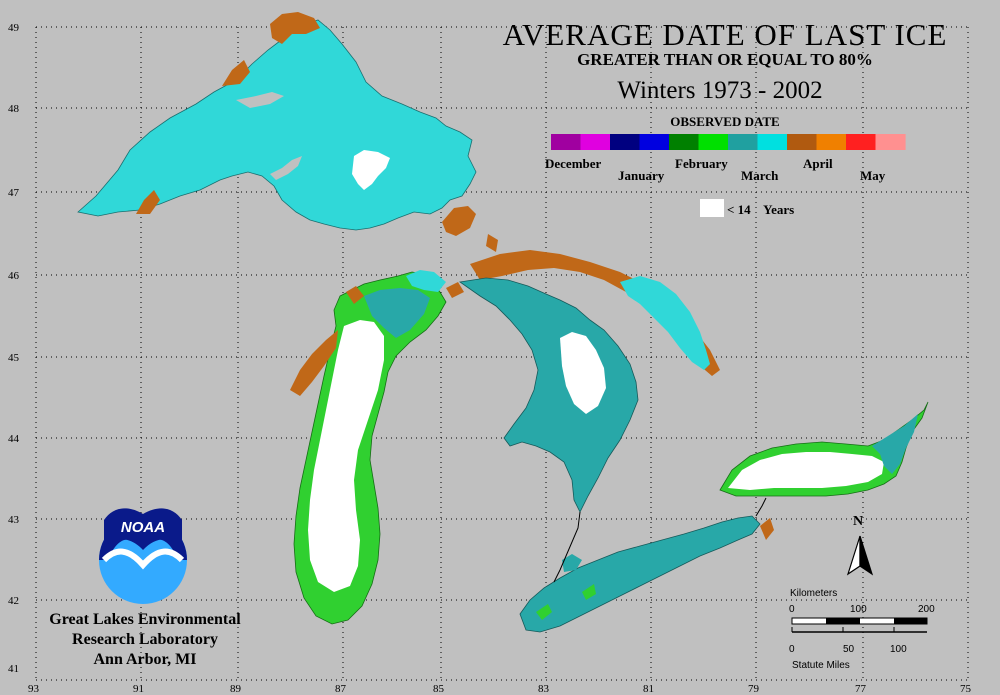  I want to click on noaa-logo: NOAA, so click(143, 556).